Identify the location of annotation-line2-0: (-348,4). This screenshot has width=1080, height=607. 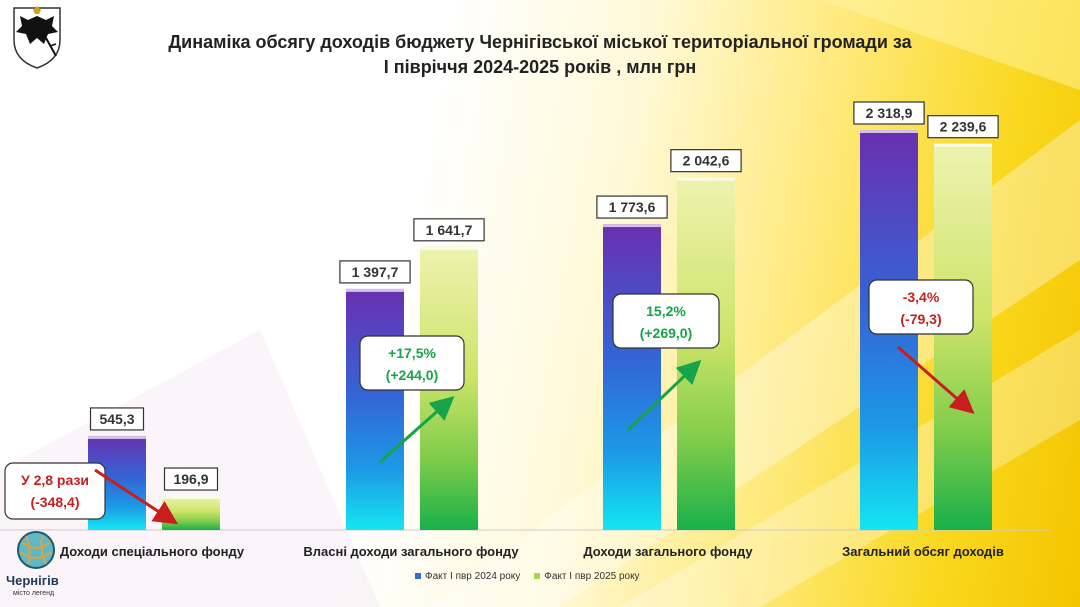
(54, 502).